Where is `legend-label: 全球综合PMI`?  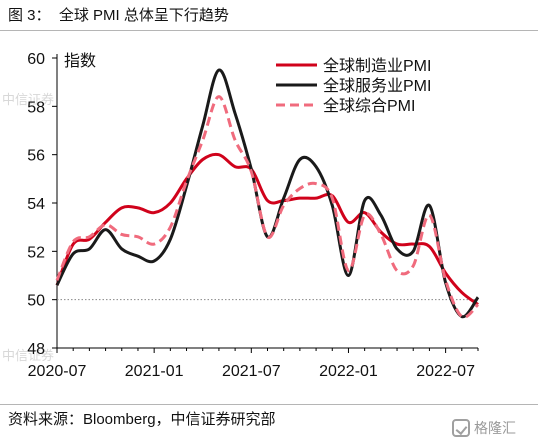
legend-label: 全球综合PMI is located at coordinates (369, 106).